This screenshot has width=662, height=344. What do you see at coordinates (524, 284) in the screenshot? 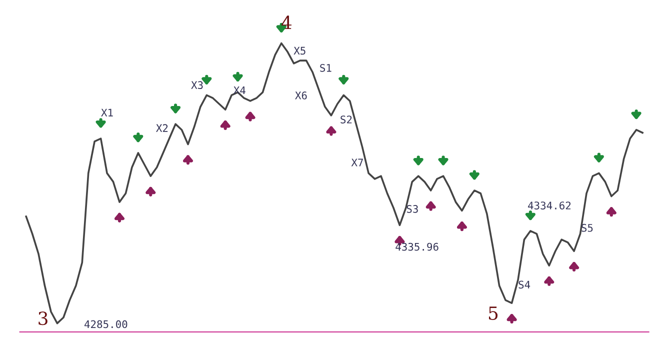
I see `annotation: S4` at bounding box center [524, 284].